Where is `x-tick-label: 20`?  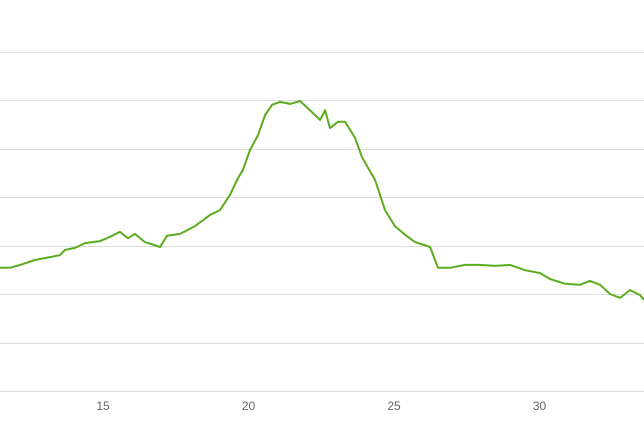
x-tick-label: 20 is located at coordinates (249, 406).